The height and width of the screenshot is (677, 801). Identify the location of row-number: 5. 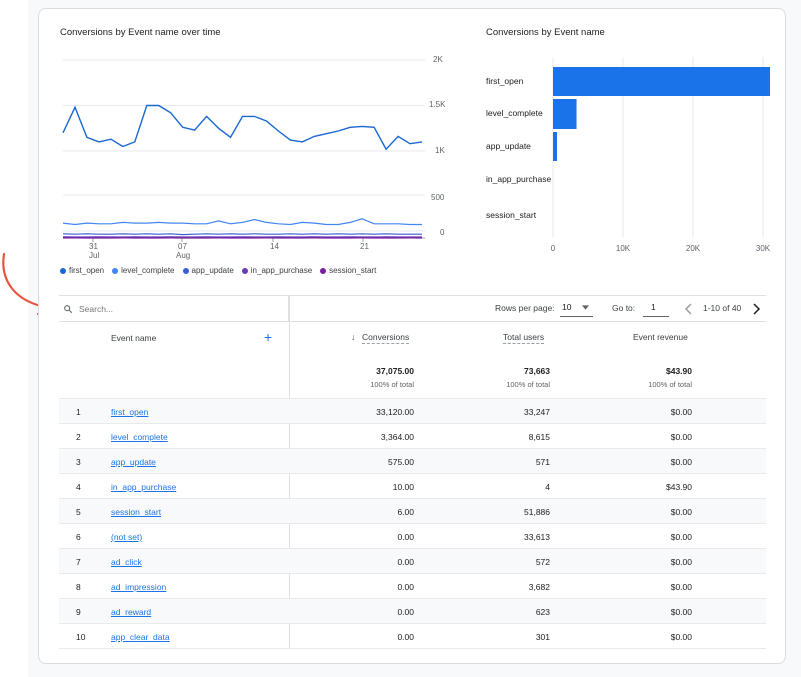
(78, 512).